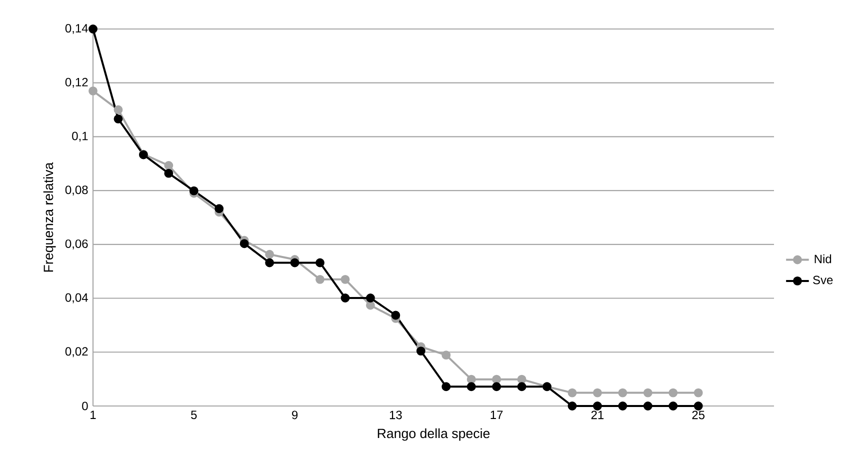 The image size is (846, 473). Describe the element at coordinates (496, 414) in the screenshot. I see `x-tick-label: 17` at that location.